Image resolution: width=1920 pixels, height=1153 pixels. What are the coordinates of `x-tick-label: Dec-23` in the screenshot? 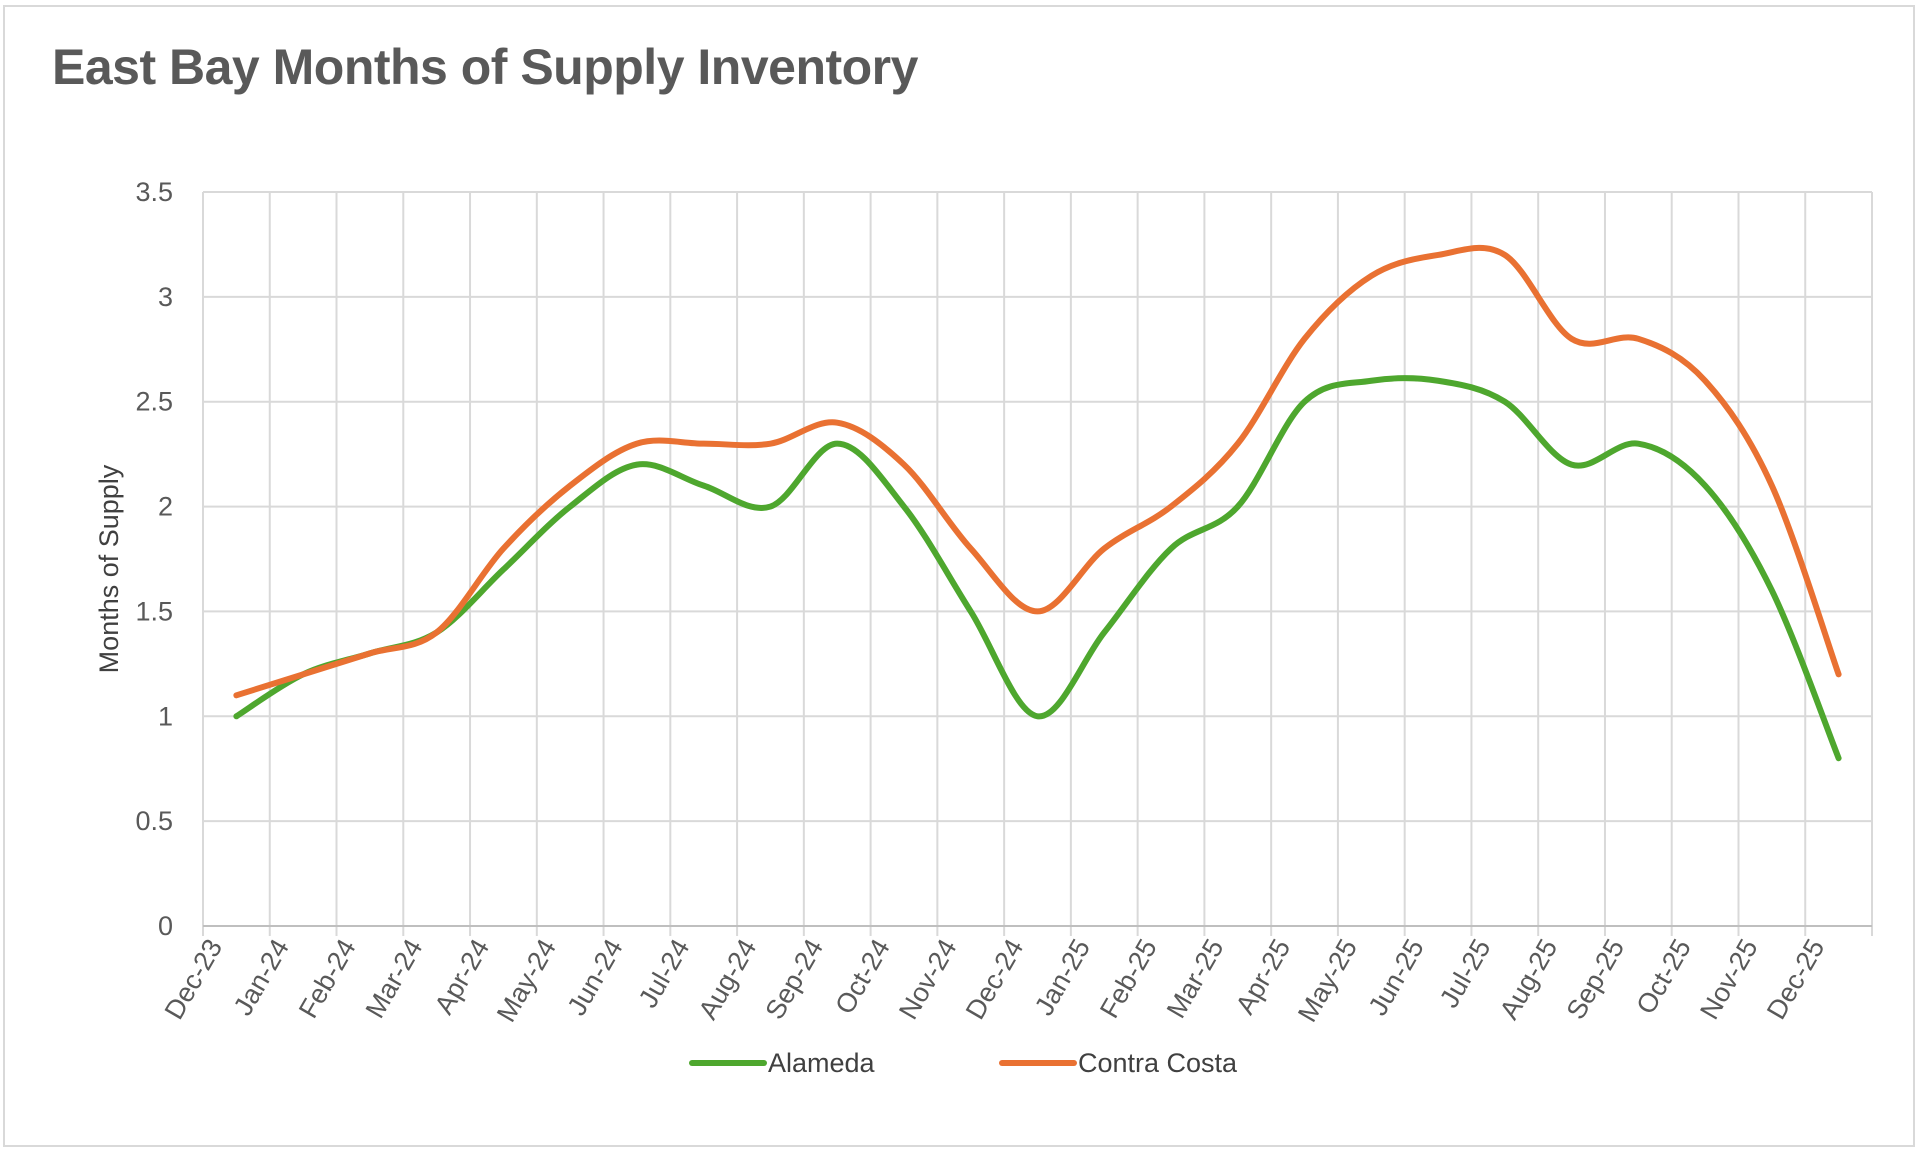 It's located at (194, 979).